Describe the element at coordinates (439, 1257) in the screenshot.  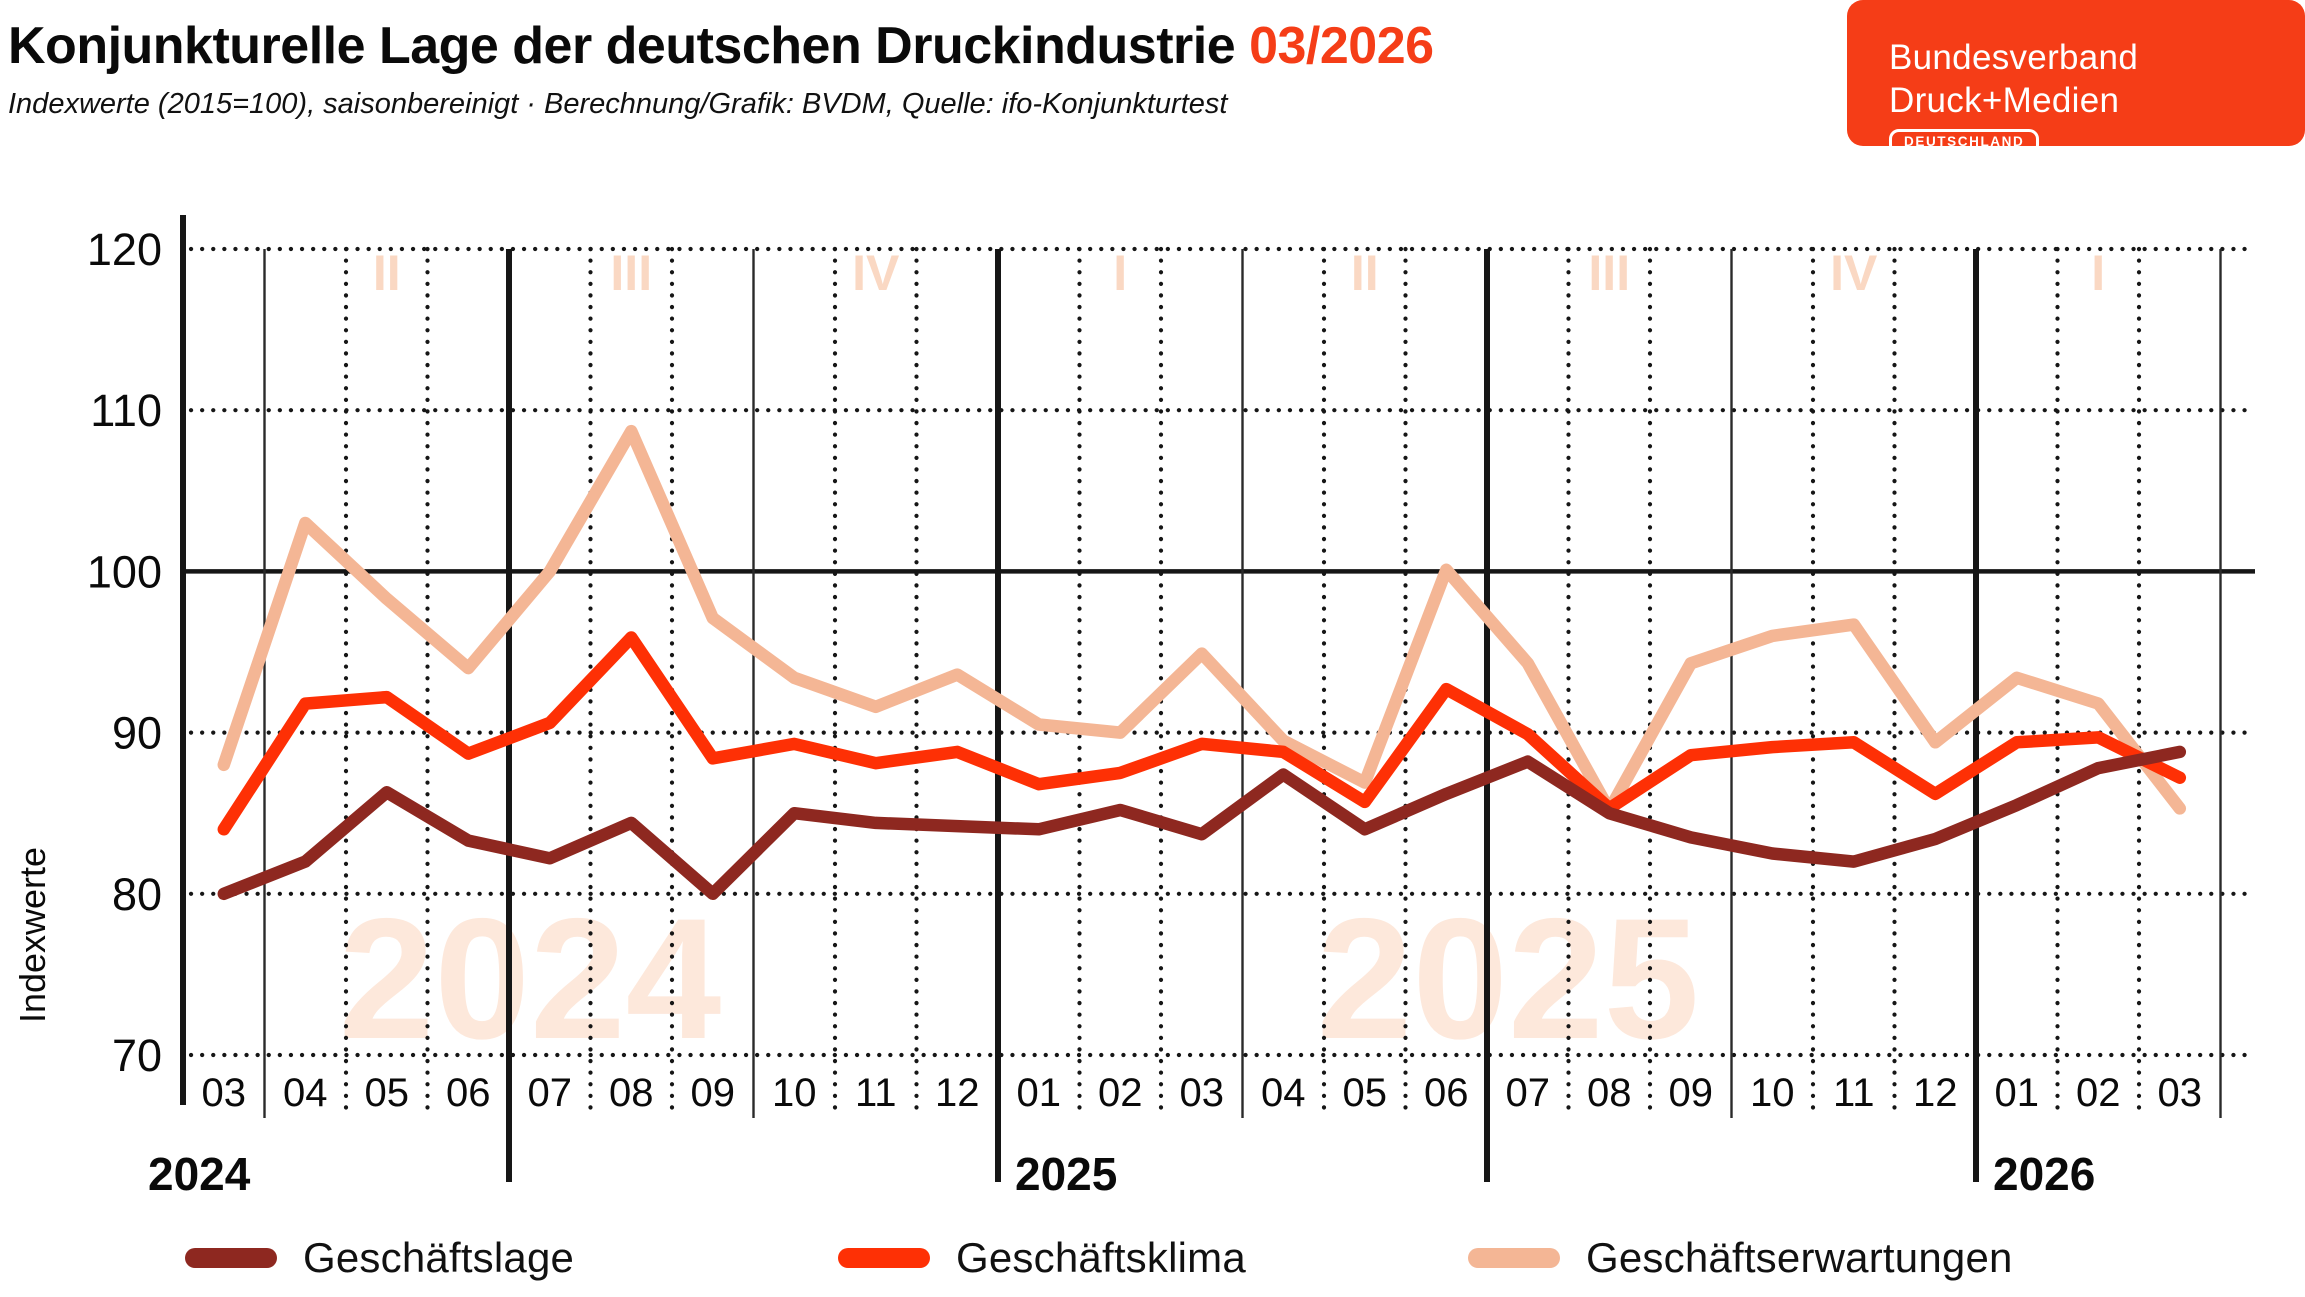
I see `legend-label-geschaeftslage: Geschäftslage` at that location.